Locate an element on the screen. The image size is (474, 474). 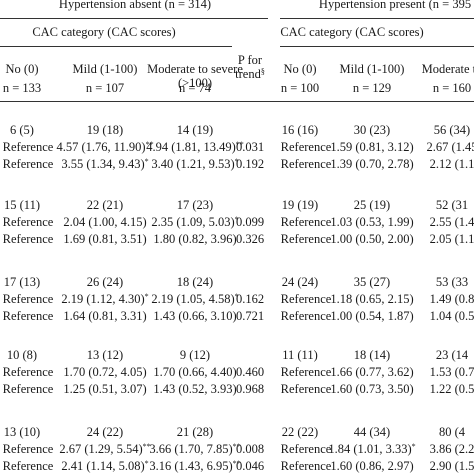
table-cell: 2.67 (1.29, 5.54)** is located at coordinates (105, 449).